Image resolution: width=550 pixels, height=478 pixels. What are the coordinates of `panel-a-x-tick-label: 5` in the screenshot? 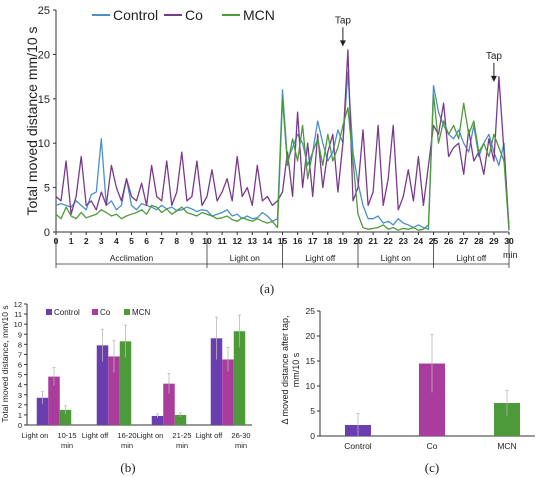 It's located at (131, 241).